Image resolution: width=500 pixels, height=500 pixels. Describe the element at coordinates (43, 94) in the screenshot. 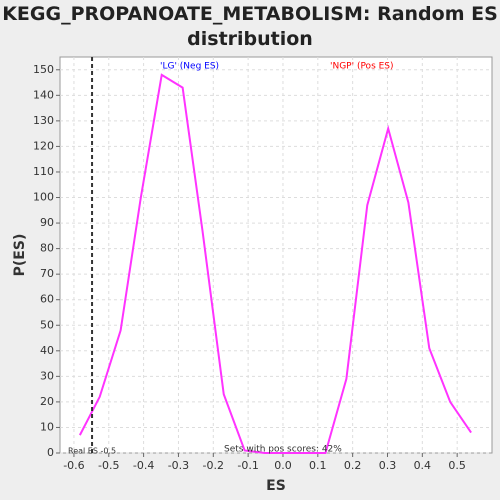

I see `y-tick-label: 140` at that location.